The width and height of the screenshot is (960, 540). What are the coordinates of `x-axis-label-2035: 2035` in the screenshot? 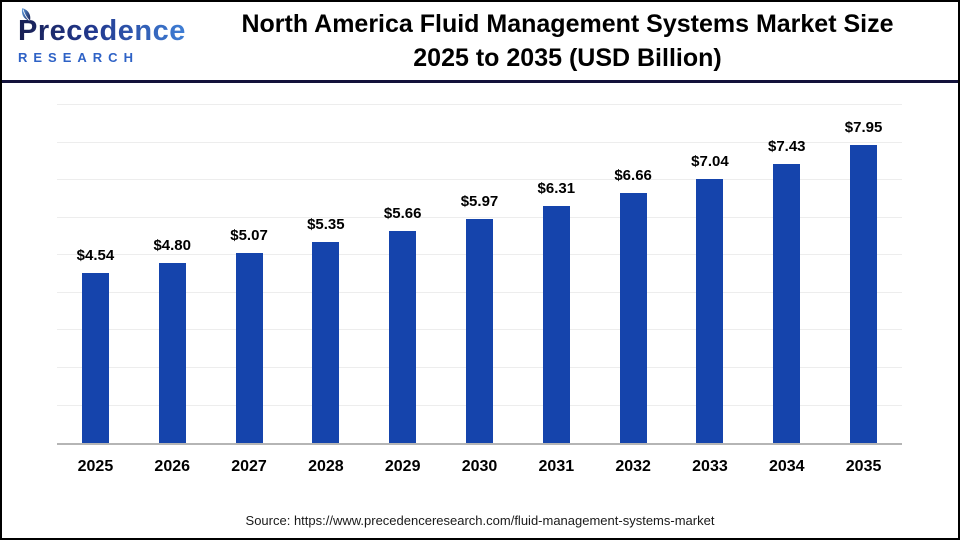 It's located at (863, 466).